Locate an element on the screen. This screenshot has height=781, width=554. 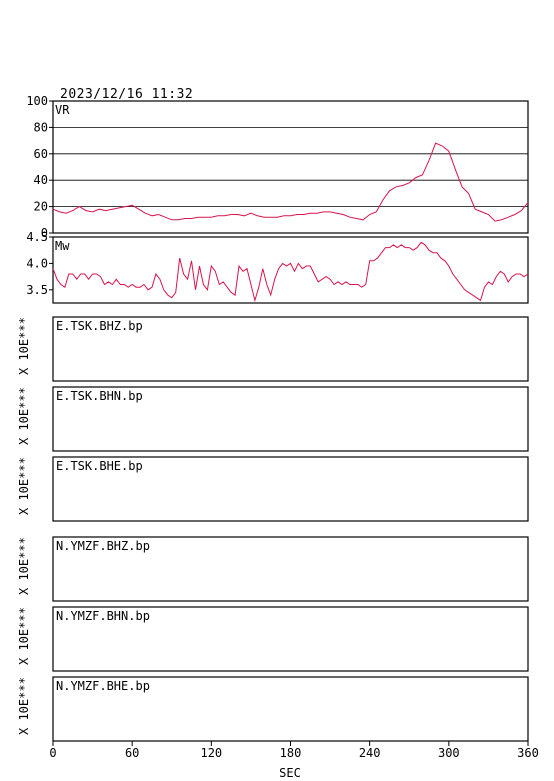
mw-panel: 3.5 4.0 4.5 Mw is located at coordinates (277, 267).